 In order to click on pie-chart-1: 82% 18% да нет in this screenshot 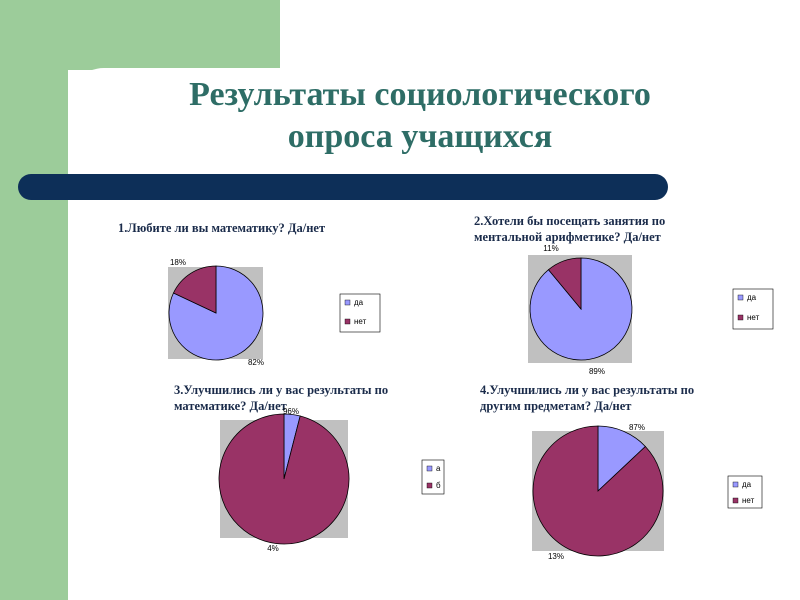, I will do `click(274, 312)`.